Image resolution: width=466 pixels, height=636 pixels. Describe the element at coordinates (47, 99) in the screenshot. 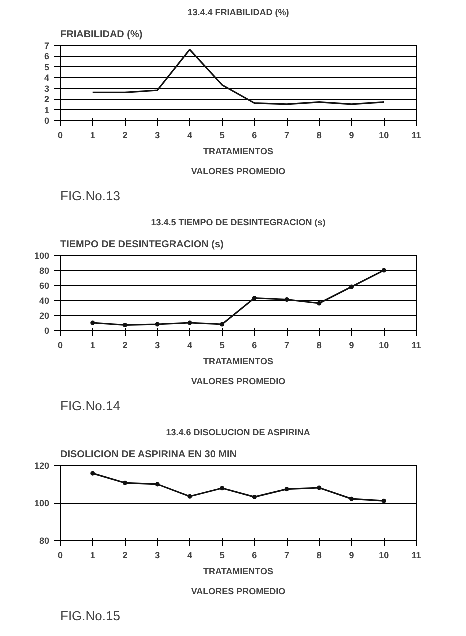

I see `y-tick-label: 2` at that location.